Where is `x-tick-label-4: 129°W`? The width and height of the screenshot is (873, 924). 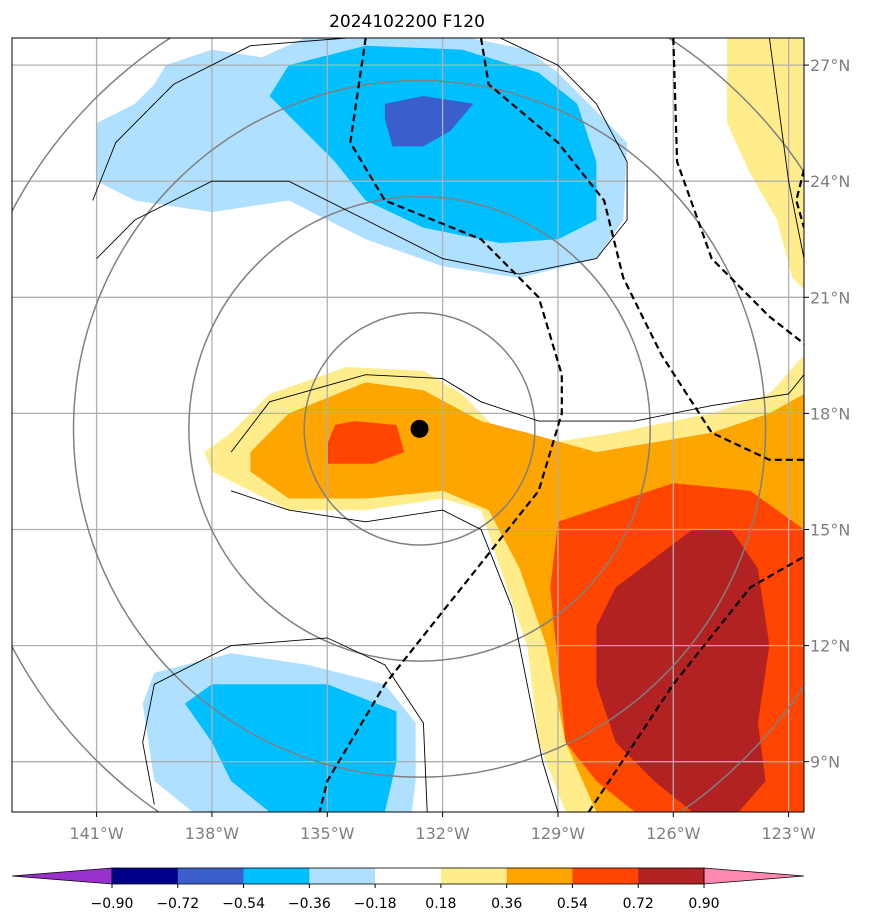 x-tick-label-4: 129°W is located at coordinates (558, 833).